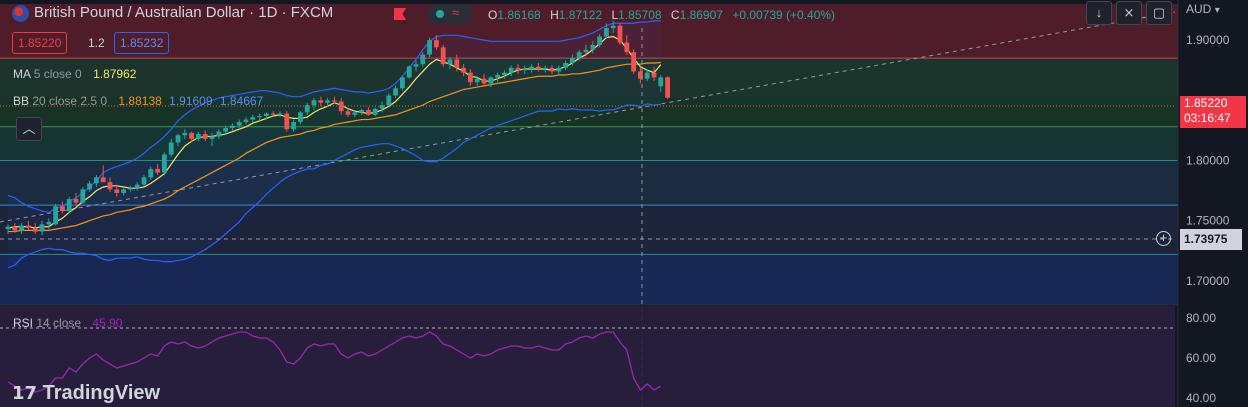 This screenshot has height=407, width=1248. I want to click on countdown-timer: 03:16:47, so click(1207, 118).